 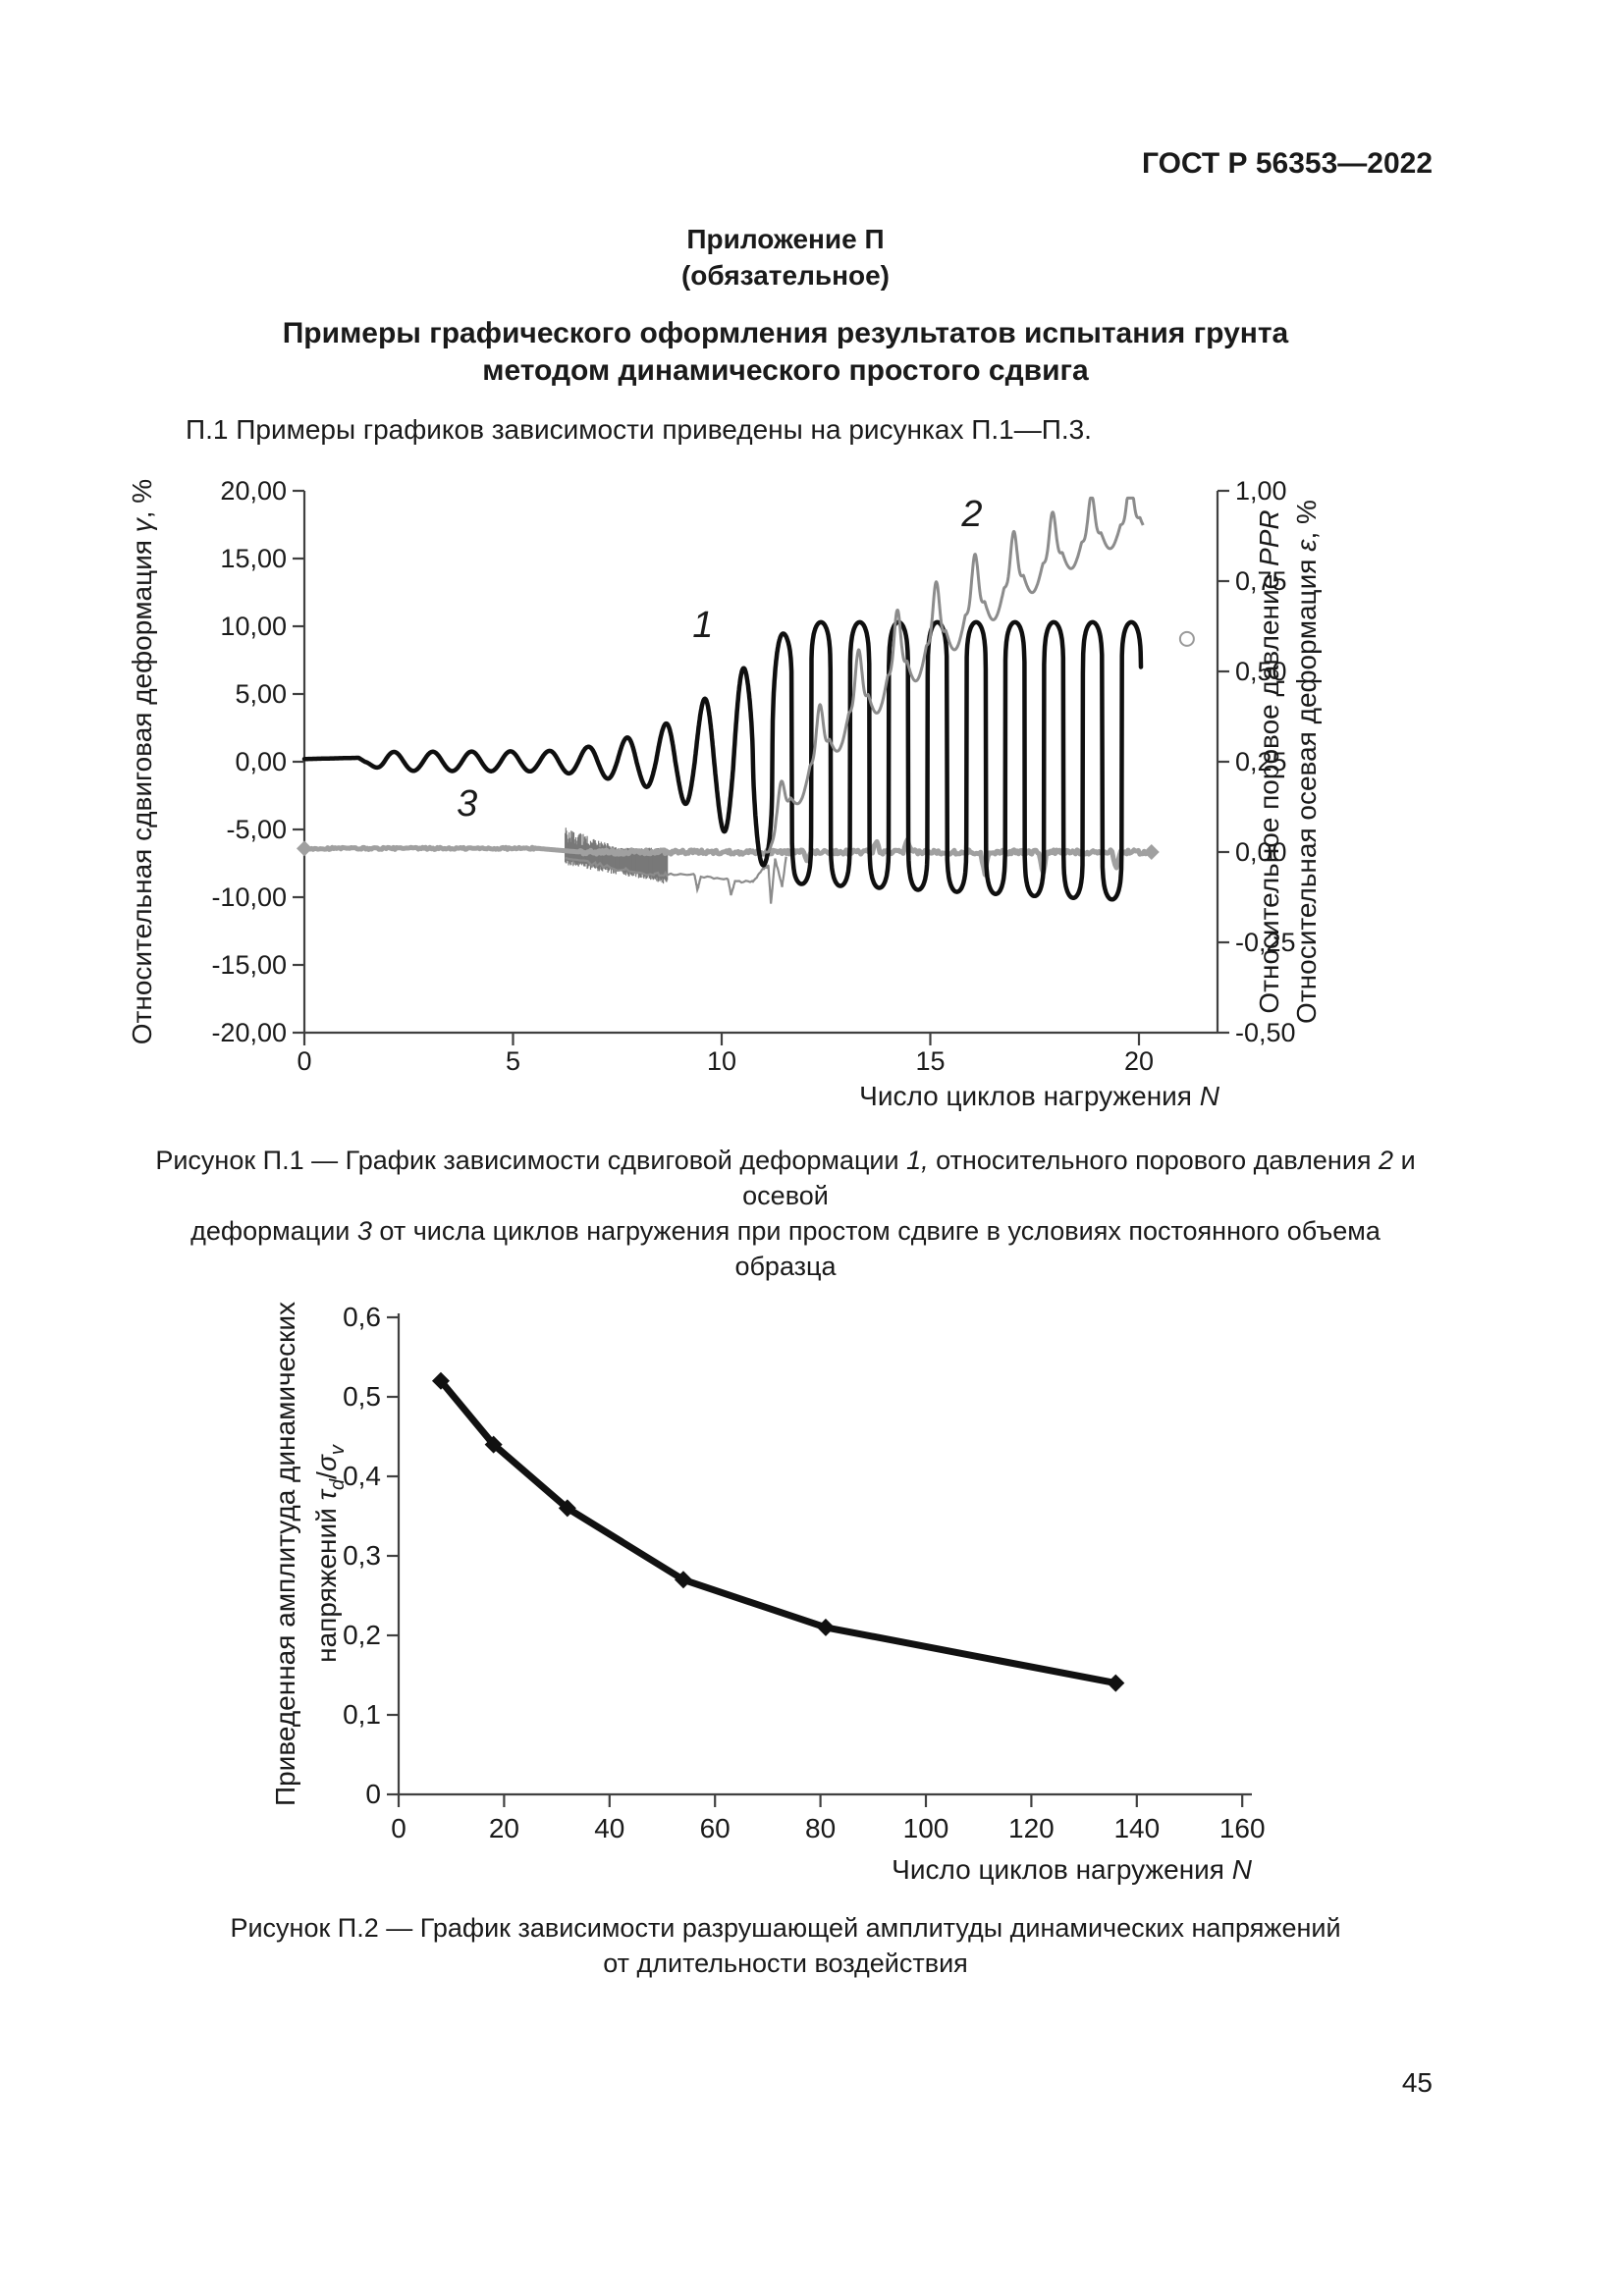 What do you see at coordinates (1261, 581) in the screenshot?
I see `y-right-tick-label: 0,75` at bounding box center [1261, 581].